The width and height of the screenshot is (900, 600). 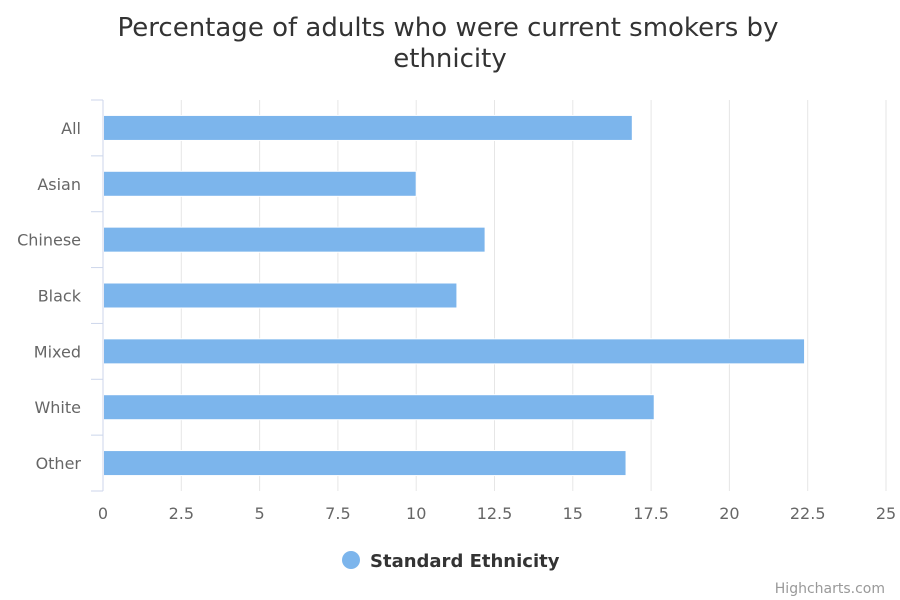 What do you see at coordinates (260, 513) in the screenshot?
I see `x-tick-label: 5` at bounding box center [260, 513].